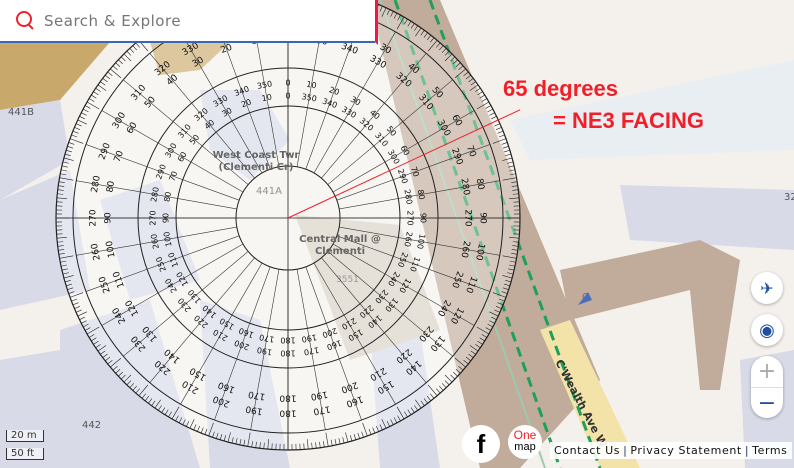  What do you see at coordinates (267, 338) in the screenshot?
I see `protractor-degree-label: 170` at bounding box center [267, 338].